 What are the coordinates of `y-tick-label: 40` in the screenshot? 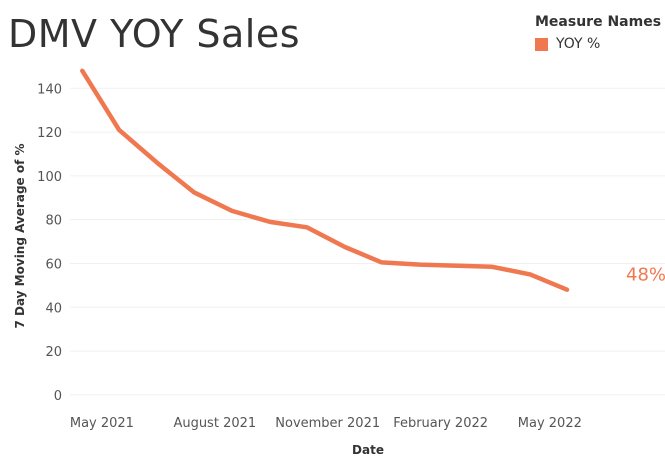 It's located at (53, 308).